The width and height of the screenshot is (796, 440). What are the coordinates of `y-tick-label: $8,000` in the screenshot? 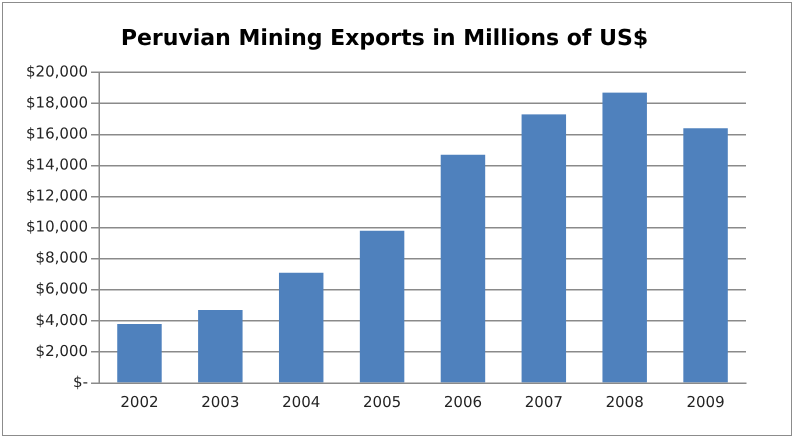 It's located at (62, 257).